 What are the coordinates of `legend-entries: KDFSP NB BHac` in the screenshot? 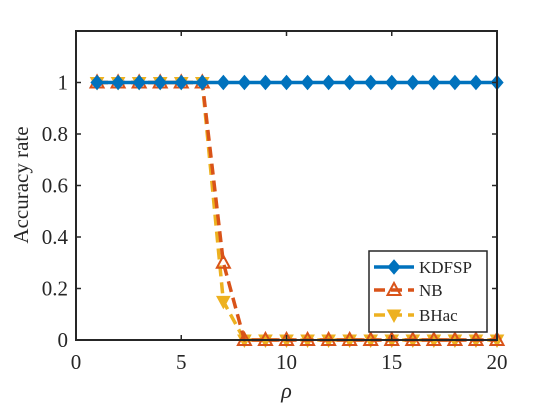 It's located at (423, 291).